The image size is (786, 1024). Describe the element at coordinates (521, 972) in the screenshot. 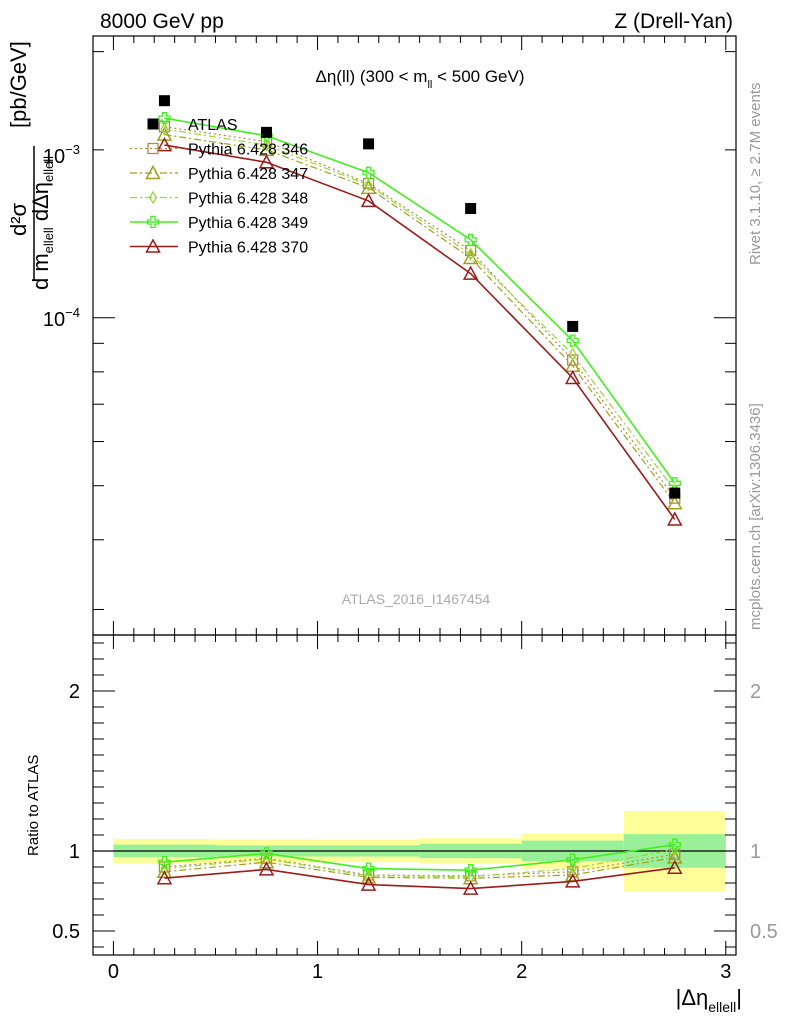

I see `x-tick-label: 2` at that location.